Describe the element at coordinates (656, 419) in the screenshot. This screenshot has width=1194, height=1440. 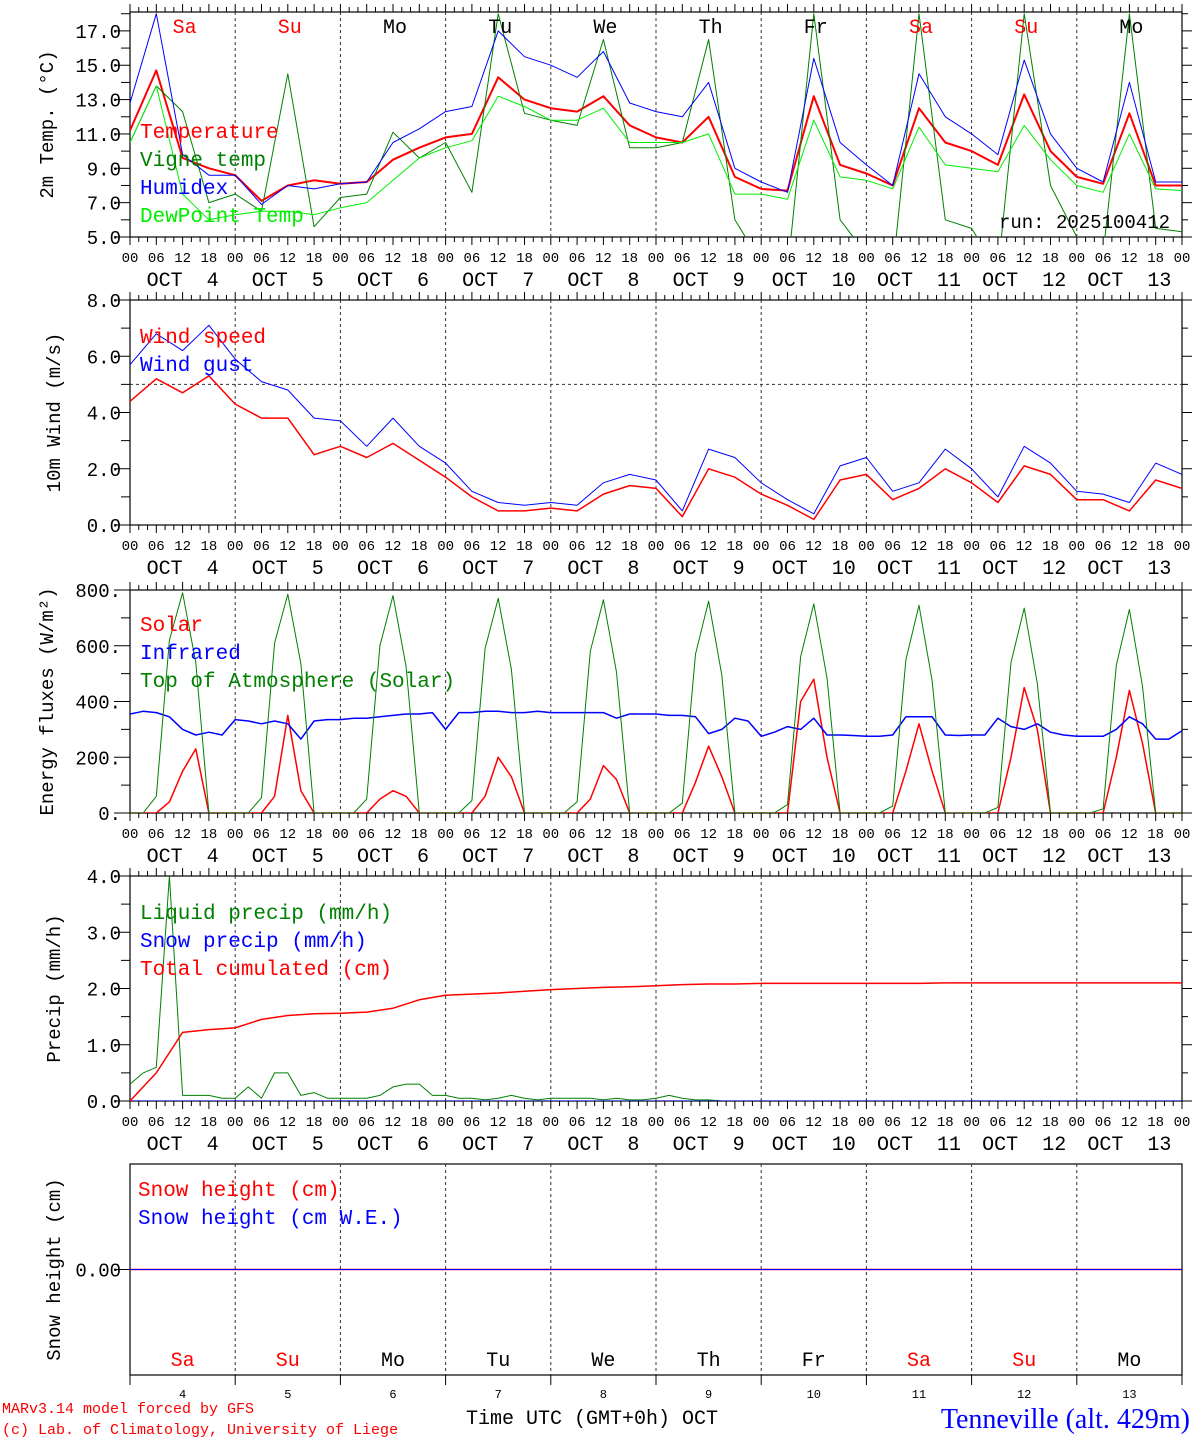
I see `series-line-wind-gust` at that location.